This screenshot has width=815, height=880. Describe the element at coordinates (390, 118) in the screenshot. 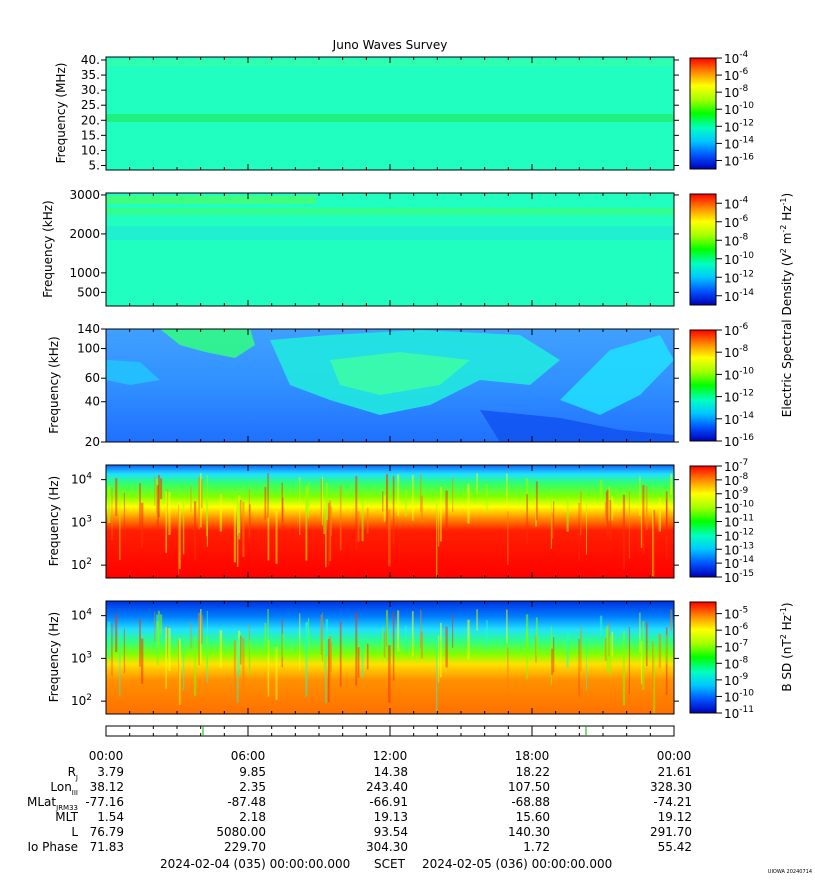

I see `panel-1-band` at that location.